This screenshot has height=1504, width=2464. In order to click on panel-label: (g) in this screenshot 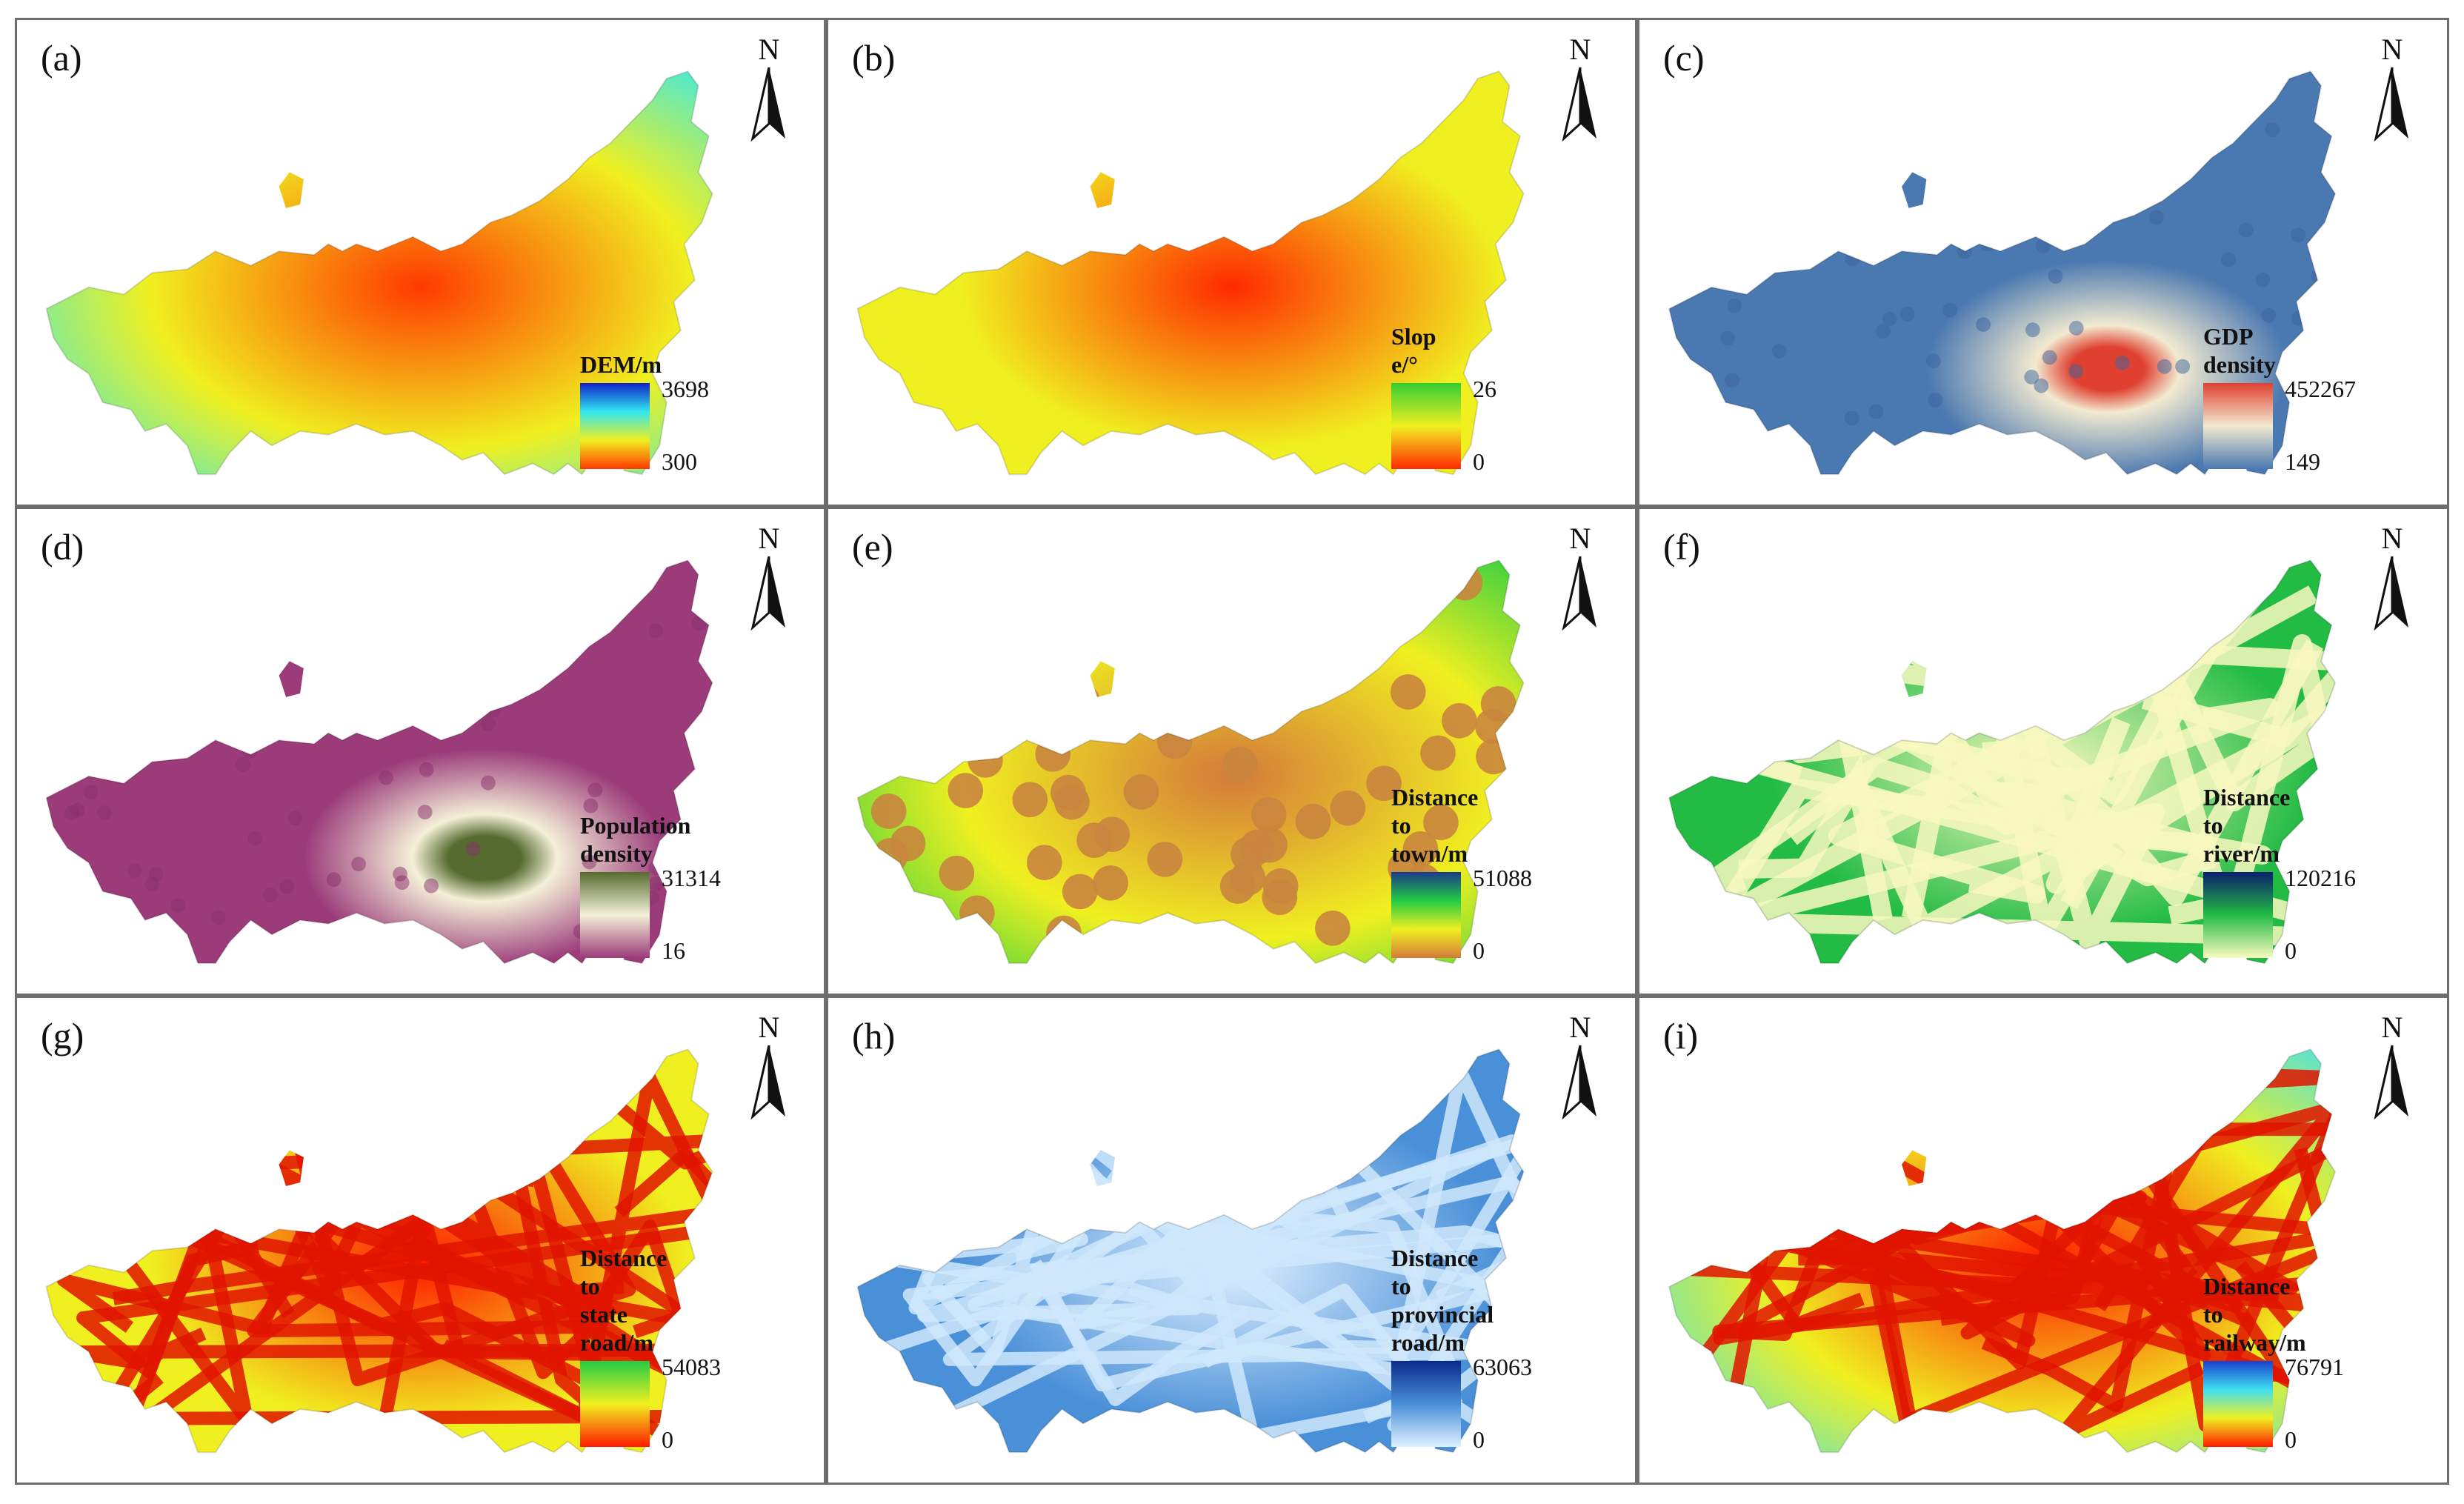, I will do `click(63, 1036)`.